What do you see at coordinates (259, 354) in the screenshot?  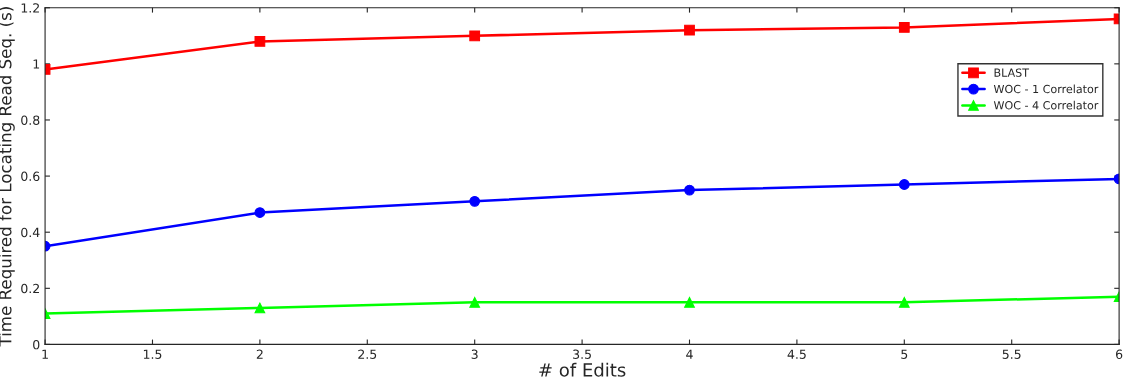 I see `x-tick-label: 2` at bounding box center [259, 354].